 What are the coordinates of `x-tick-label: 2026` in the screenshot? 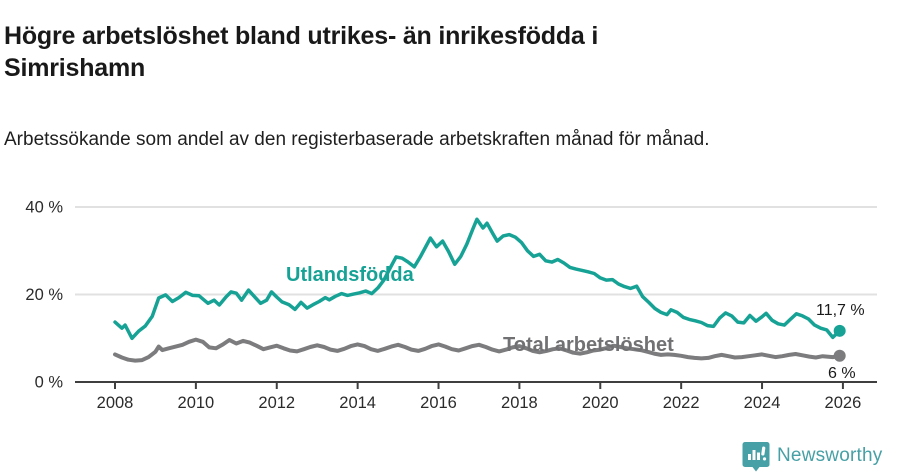 It's located at (843, 403).